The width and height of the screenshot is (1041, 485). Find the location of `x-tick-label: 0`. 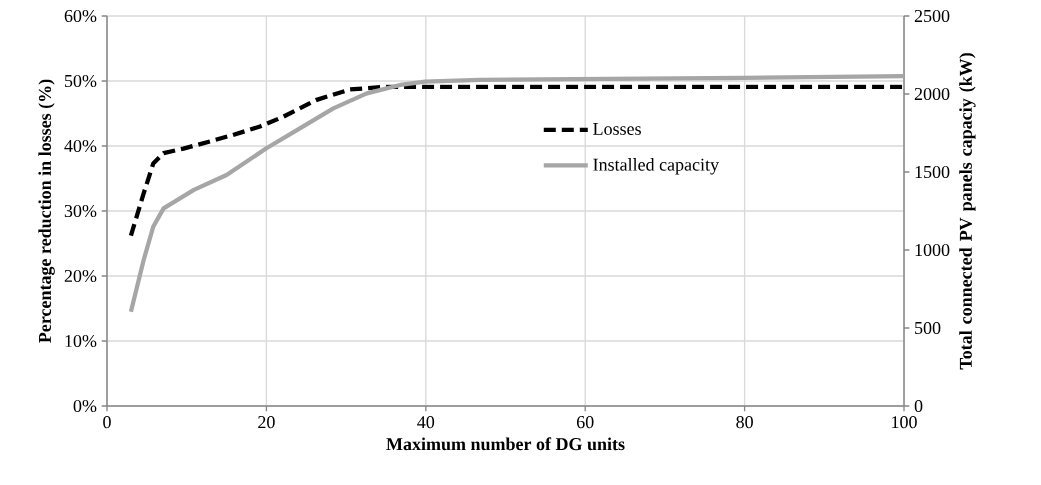

x-tick-label: 0 is located at coordinates (107, 422).